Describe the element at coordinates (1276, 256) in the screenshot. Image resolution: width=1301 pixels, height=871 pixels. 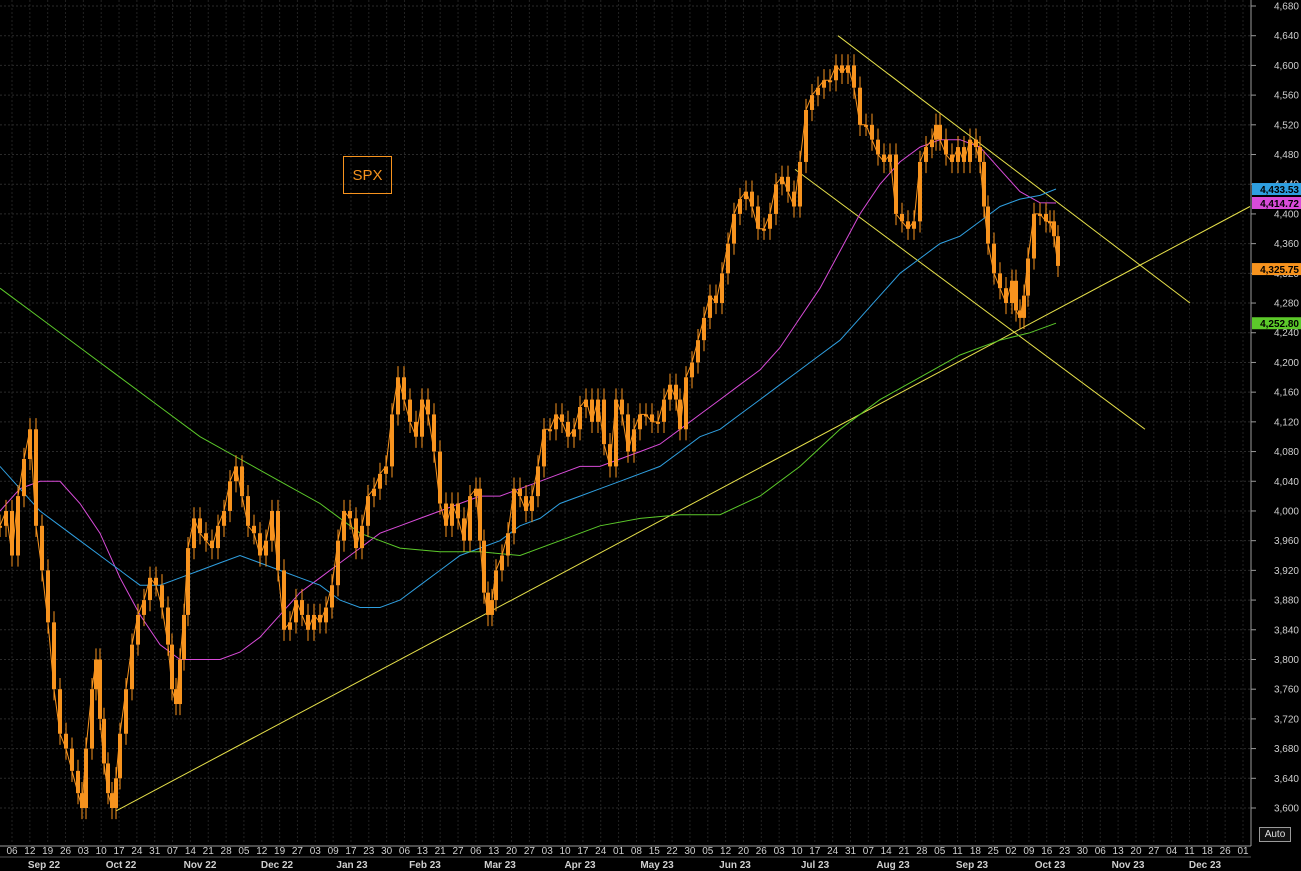
I see `price-tags: 4,433.53 4,414.72 4,325.75 4,252.80` at that location.